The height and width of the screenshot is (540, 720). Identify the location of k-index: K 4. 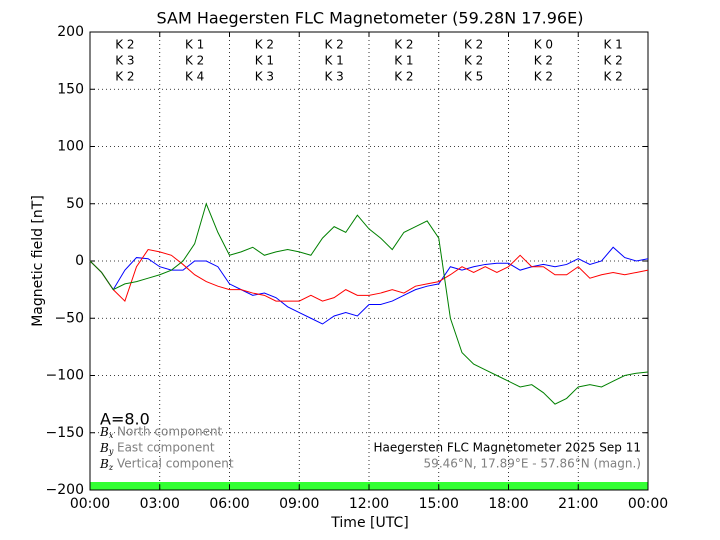
(194, 77).